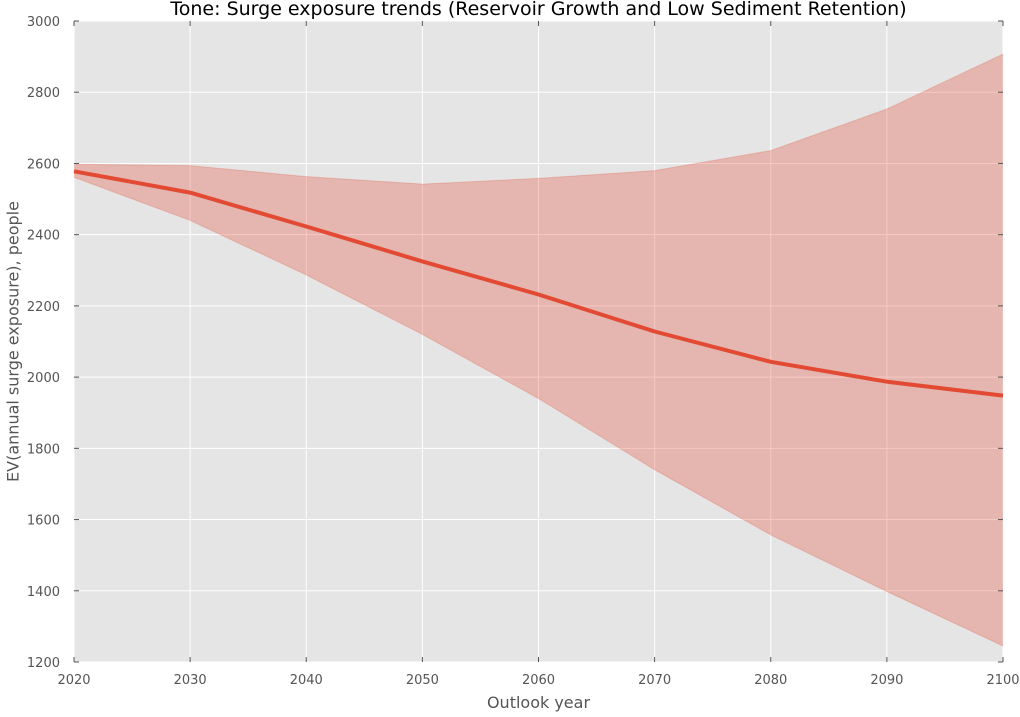 The width and height of the screenshot is (1020, 717). I want to click on y-tick-label: 2800, so click(43, 93).